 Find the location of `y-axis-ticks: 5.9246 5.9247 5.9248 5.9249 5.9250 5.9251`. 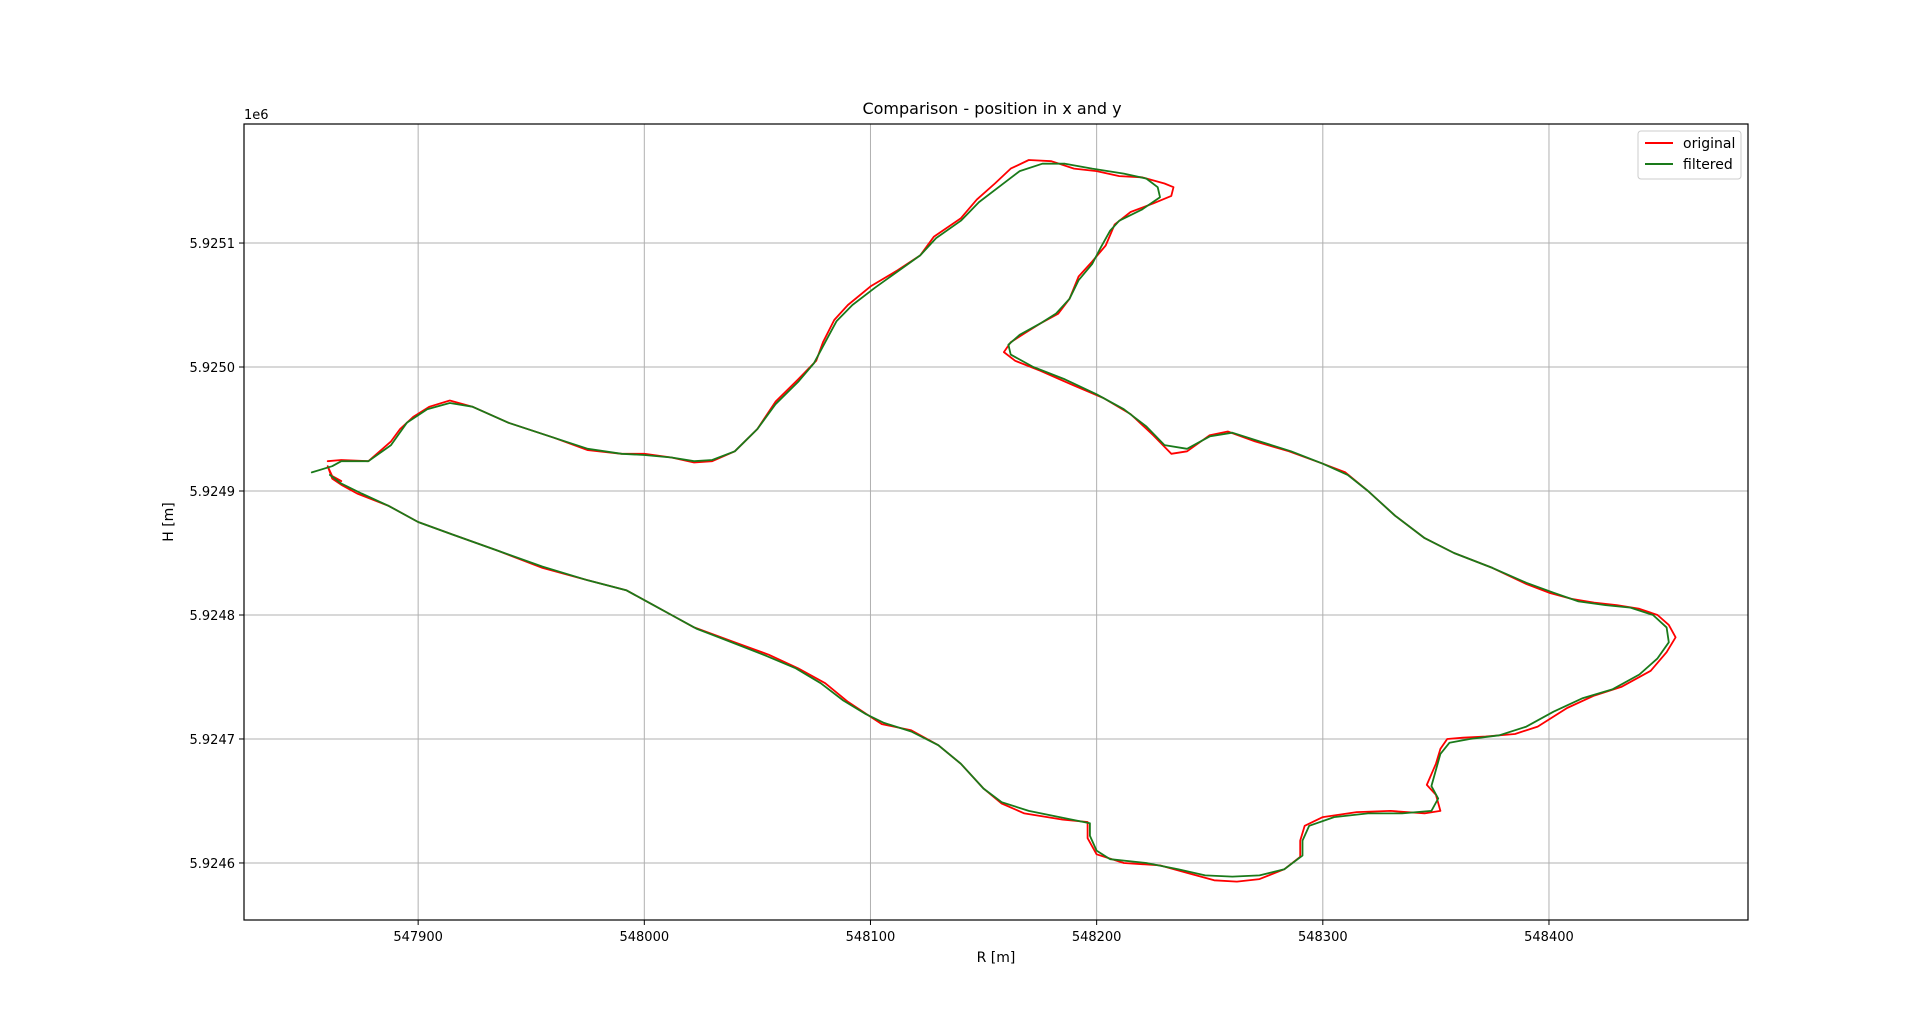

y-axis-ticks: 5.9246 5.9247 5.9248 5.9249 5.9250 5.9251 is located at coordinates (217, 554).